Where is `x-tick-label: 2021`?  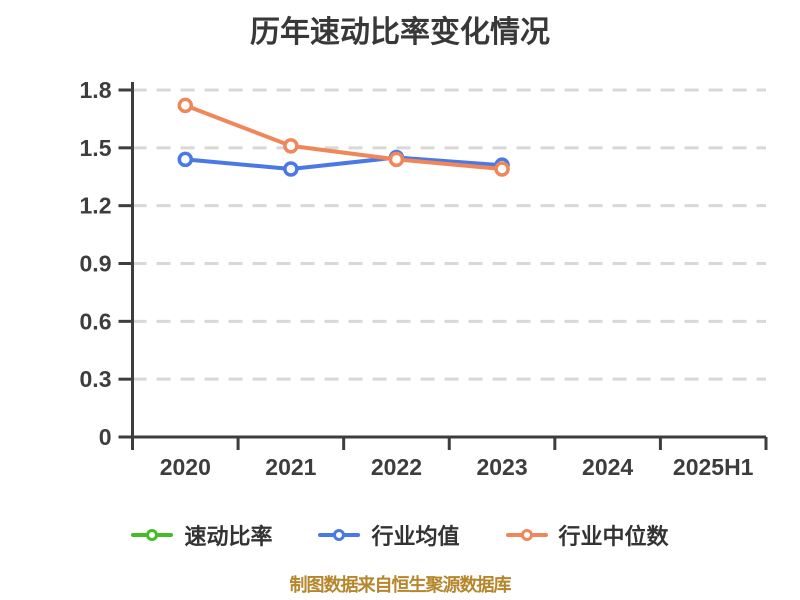
x-tick-label: 2021 is located at coordinates (290, 467).